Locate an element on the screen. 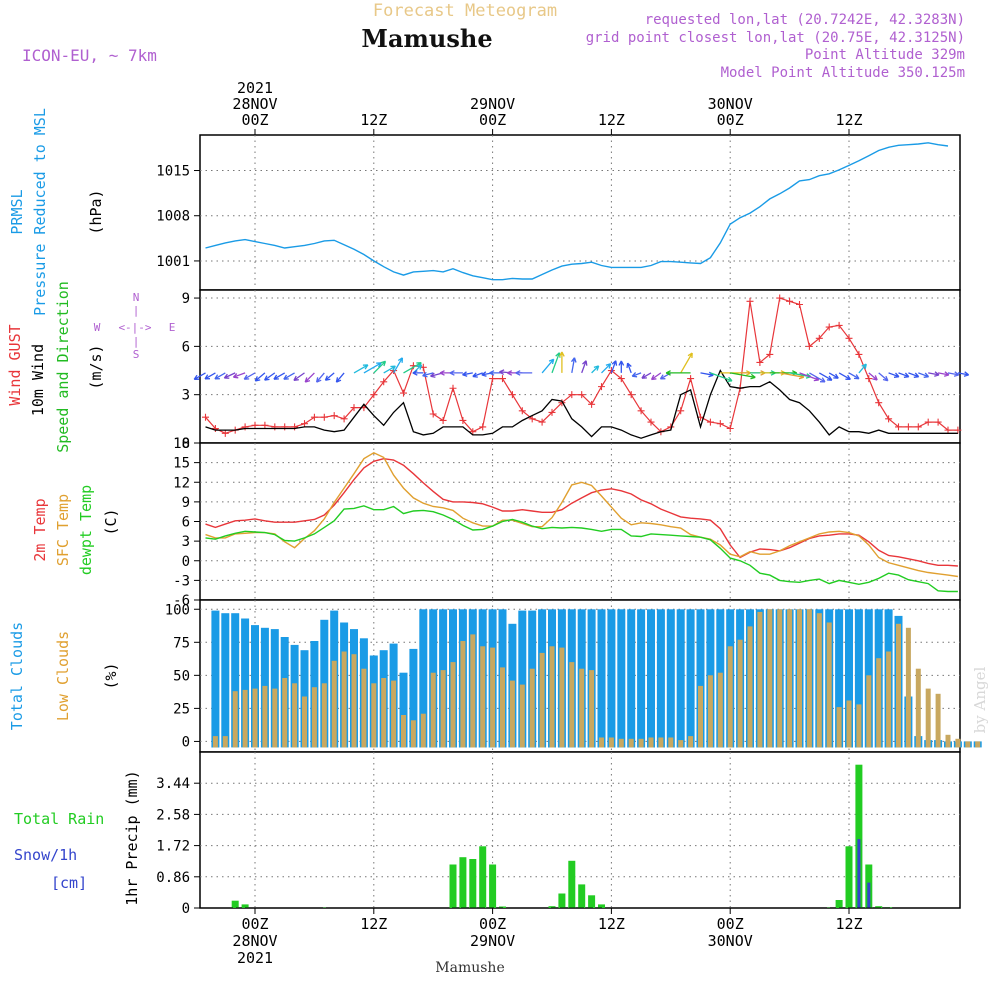 Image resolution: width=1000 pixels, height=1000 pixels. wind-speed-label: 10m Wind is located at coordinates (38, 380).